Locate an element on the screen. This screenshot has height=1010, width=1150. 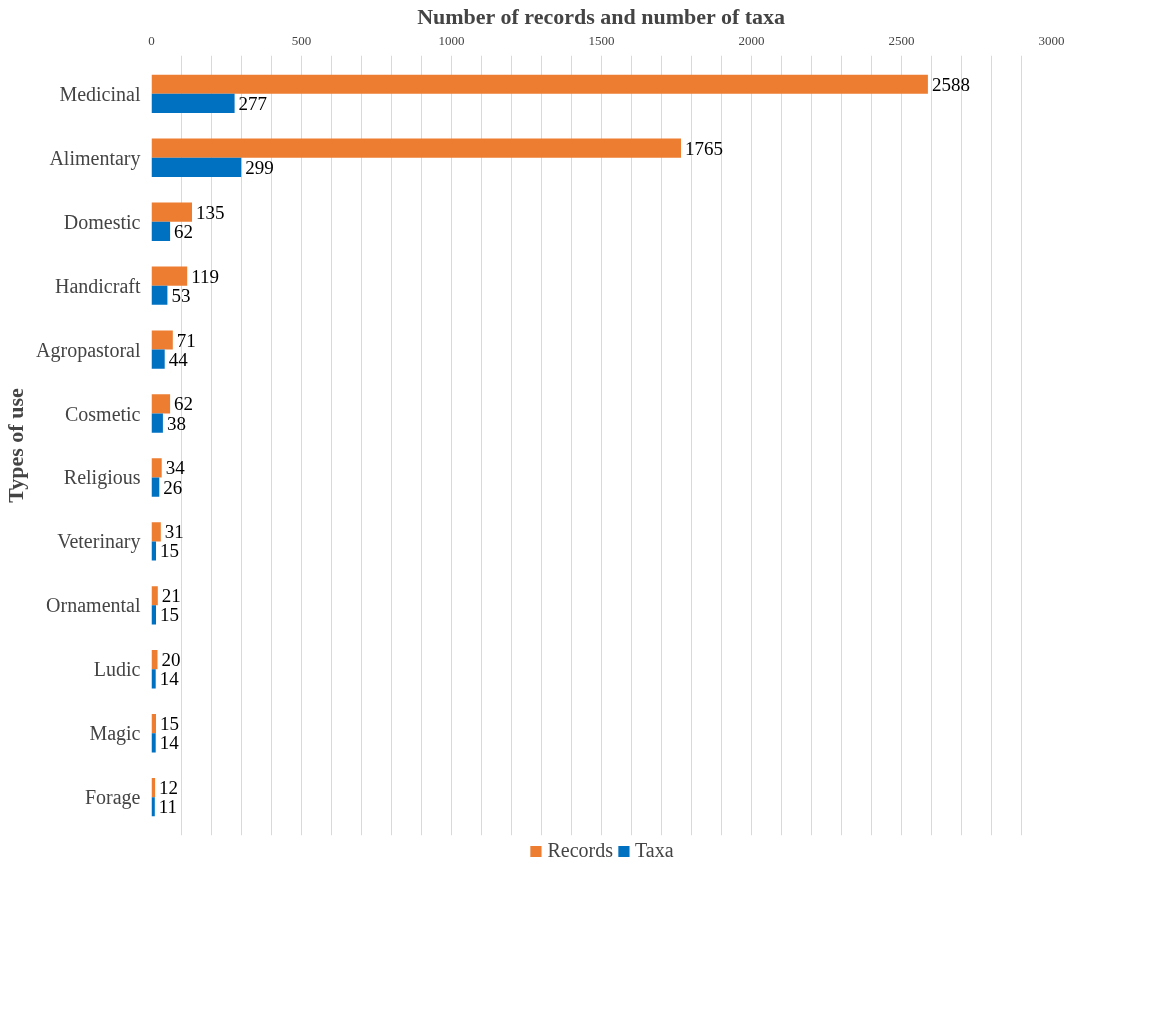
x-tick-label: 2500 is located at coordinates (901, 40).